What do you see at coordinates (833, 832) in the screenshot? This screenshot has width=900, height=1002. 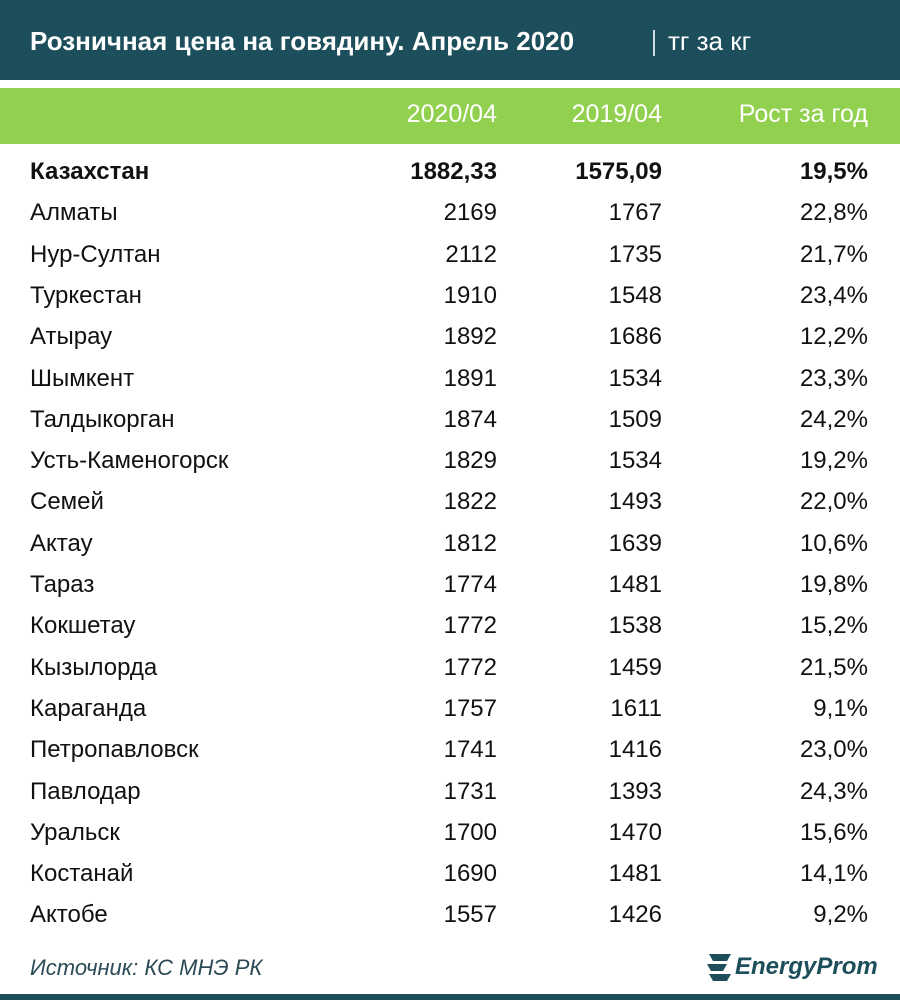 I see `cell-value: 15,6%` at bounding box center [833, 832].